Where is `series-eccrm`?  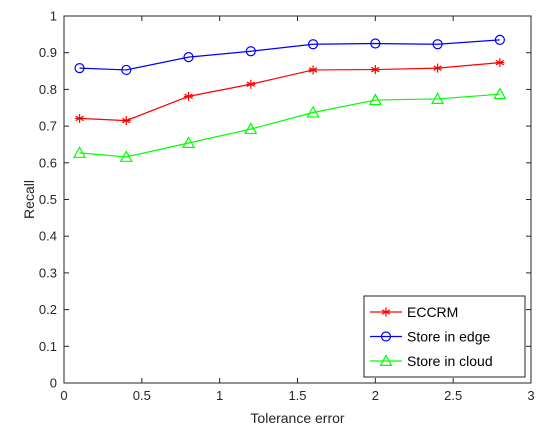 series-eccrm is located at coordinates (290, 92).